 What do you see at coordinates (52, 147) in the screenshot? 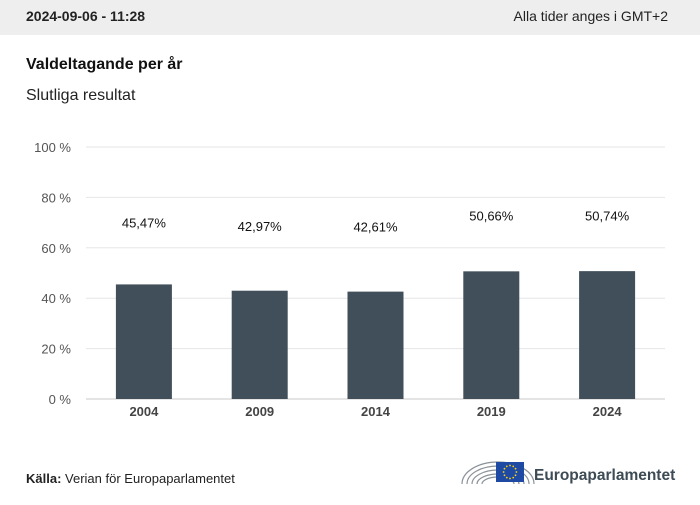
I see `y-tick-label: 100 %` at bounding box center [52, 147].